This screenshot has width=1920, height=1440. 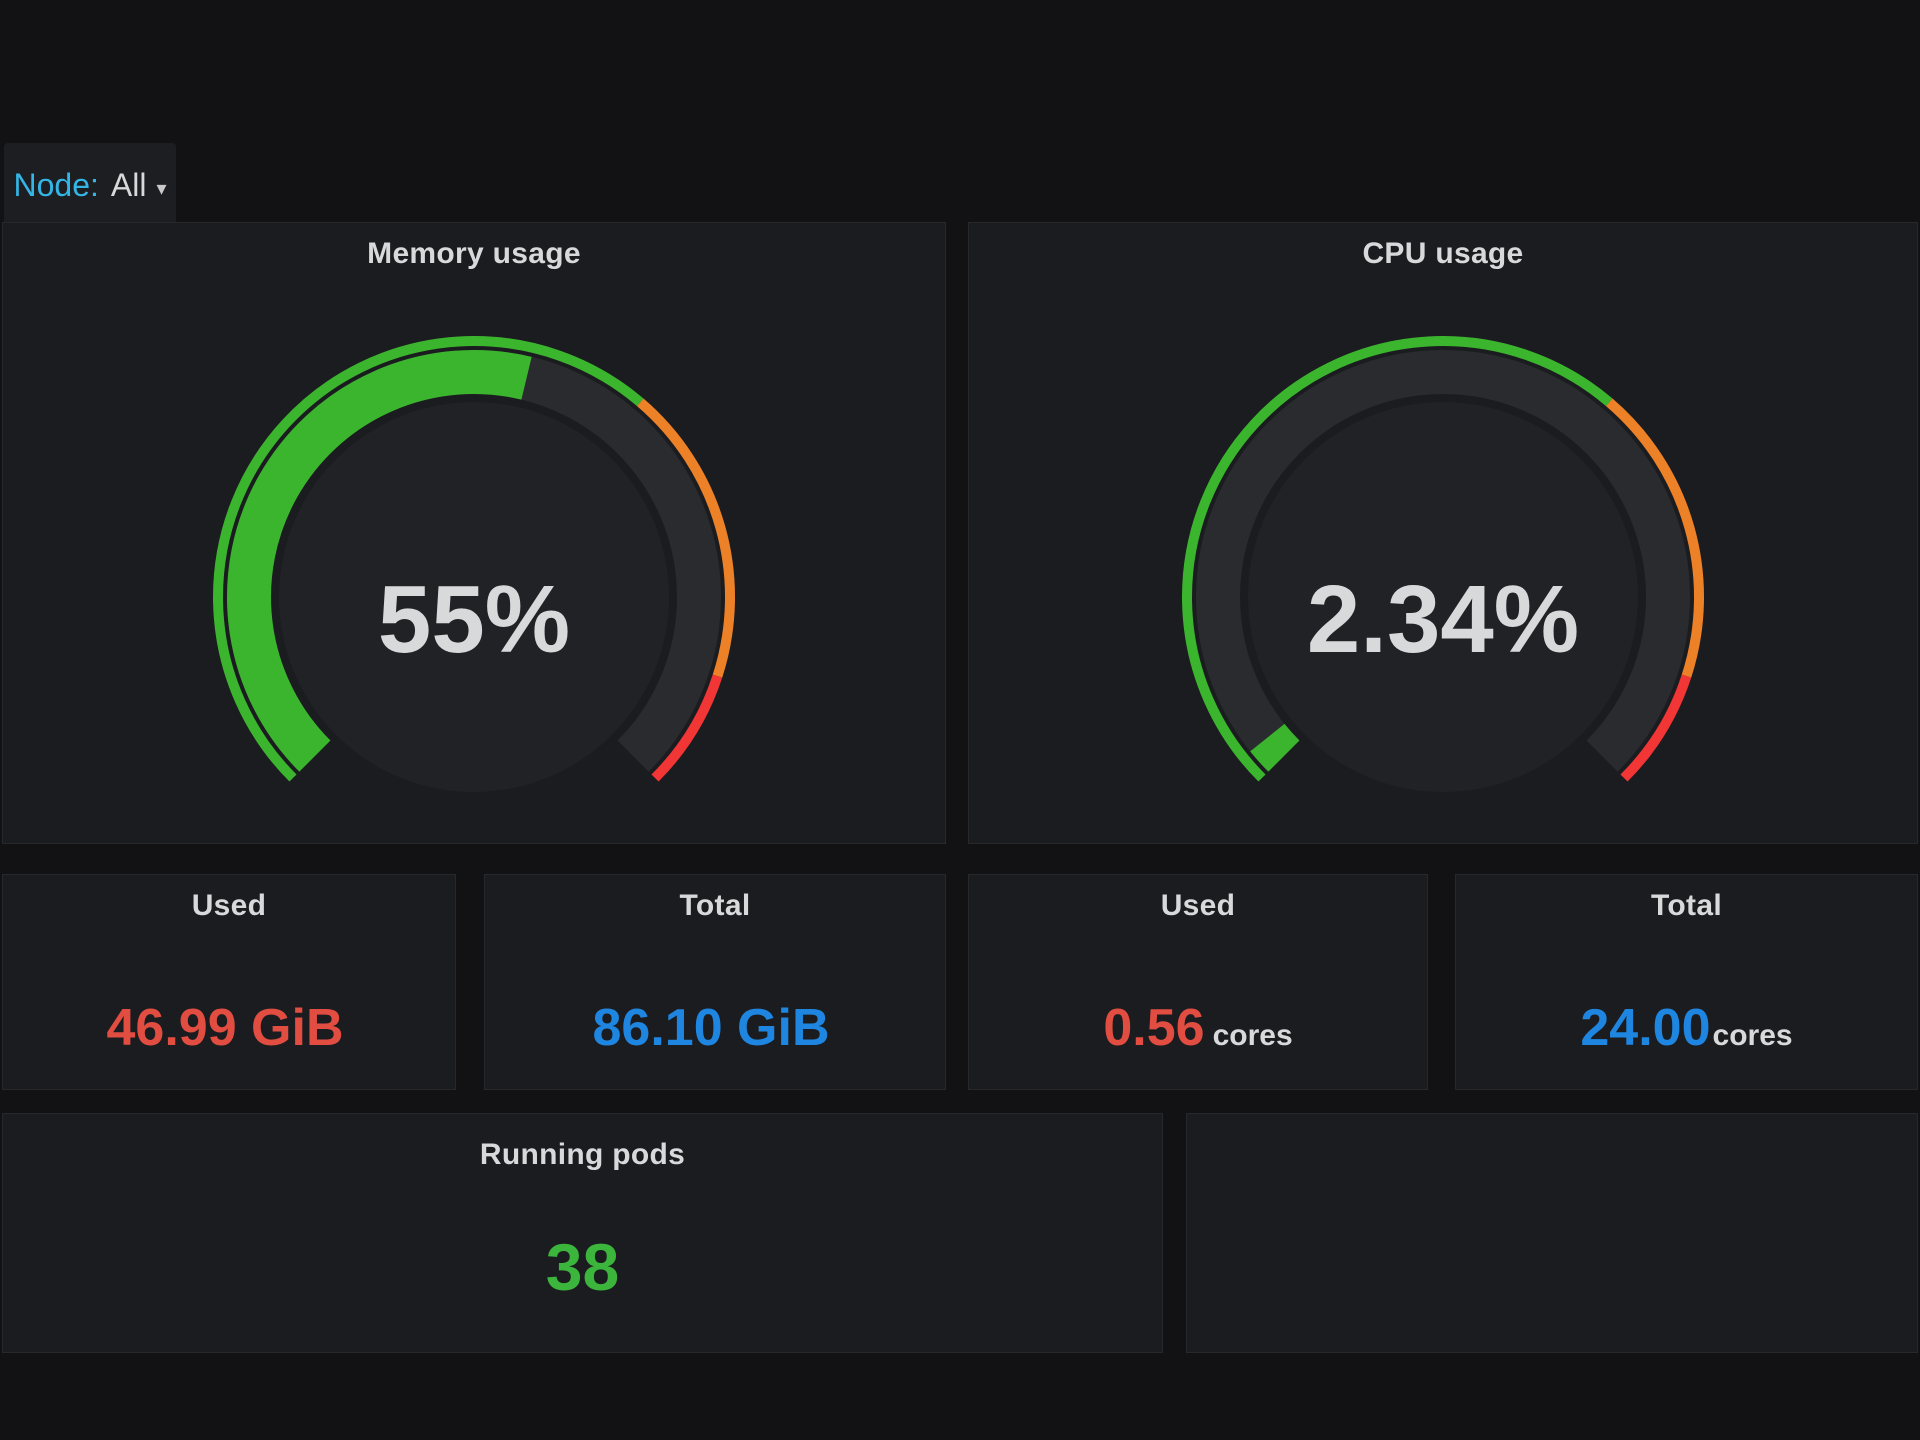 I want to click on cpu-total-panel: Total 24.00cores, so click(x=1686, y=982).